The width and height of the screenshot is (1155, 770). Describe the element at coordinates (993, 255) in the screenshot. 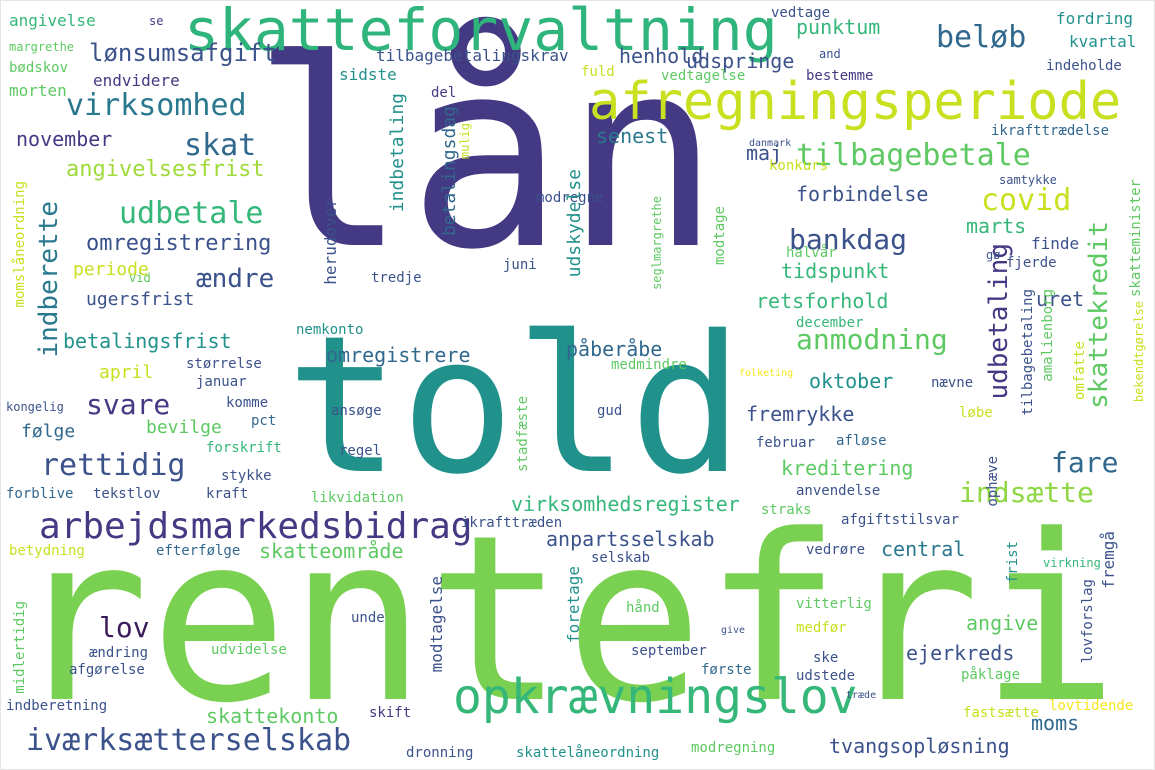

I see `cloud-word: gø` at that location.